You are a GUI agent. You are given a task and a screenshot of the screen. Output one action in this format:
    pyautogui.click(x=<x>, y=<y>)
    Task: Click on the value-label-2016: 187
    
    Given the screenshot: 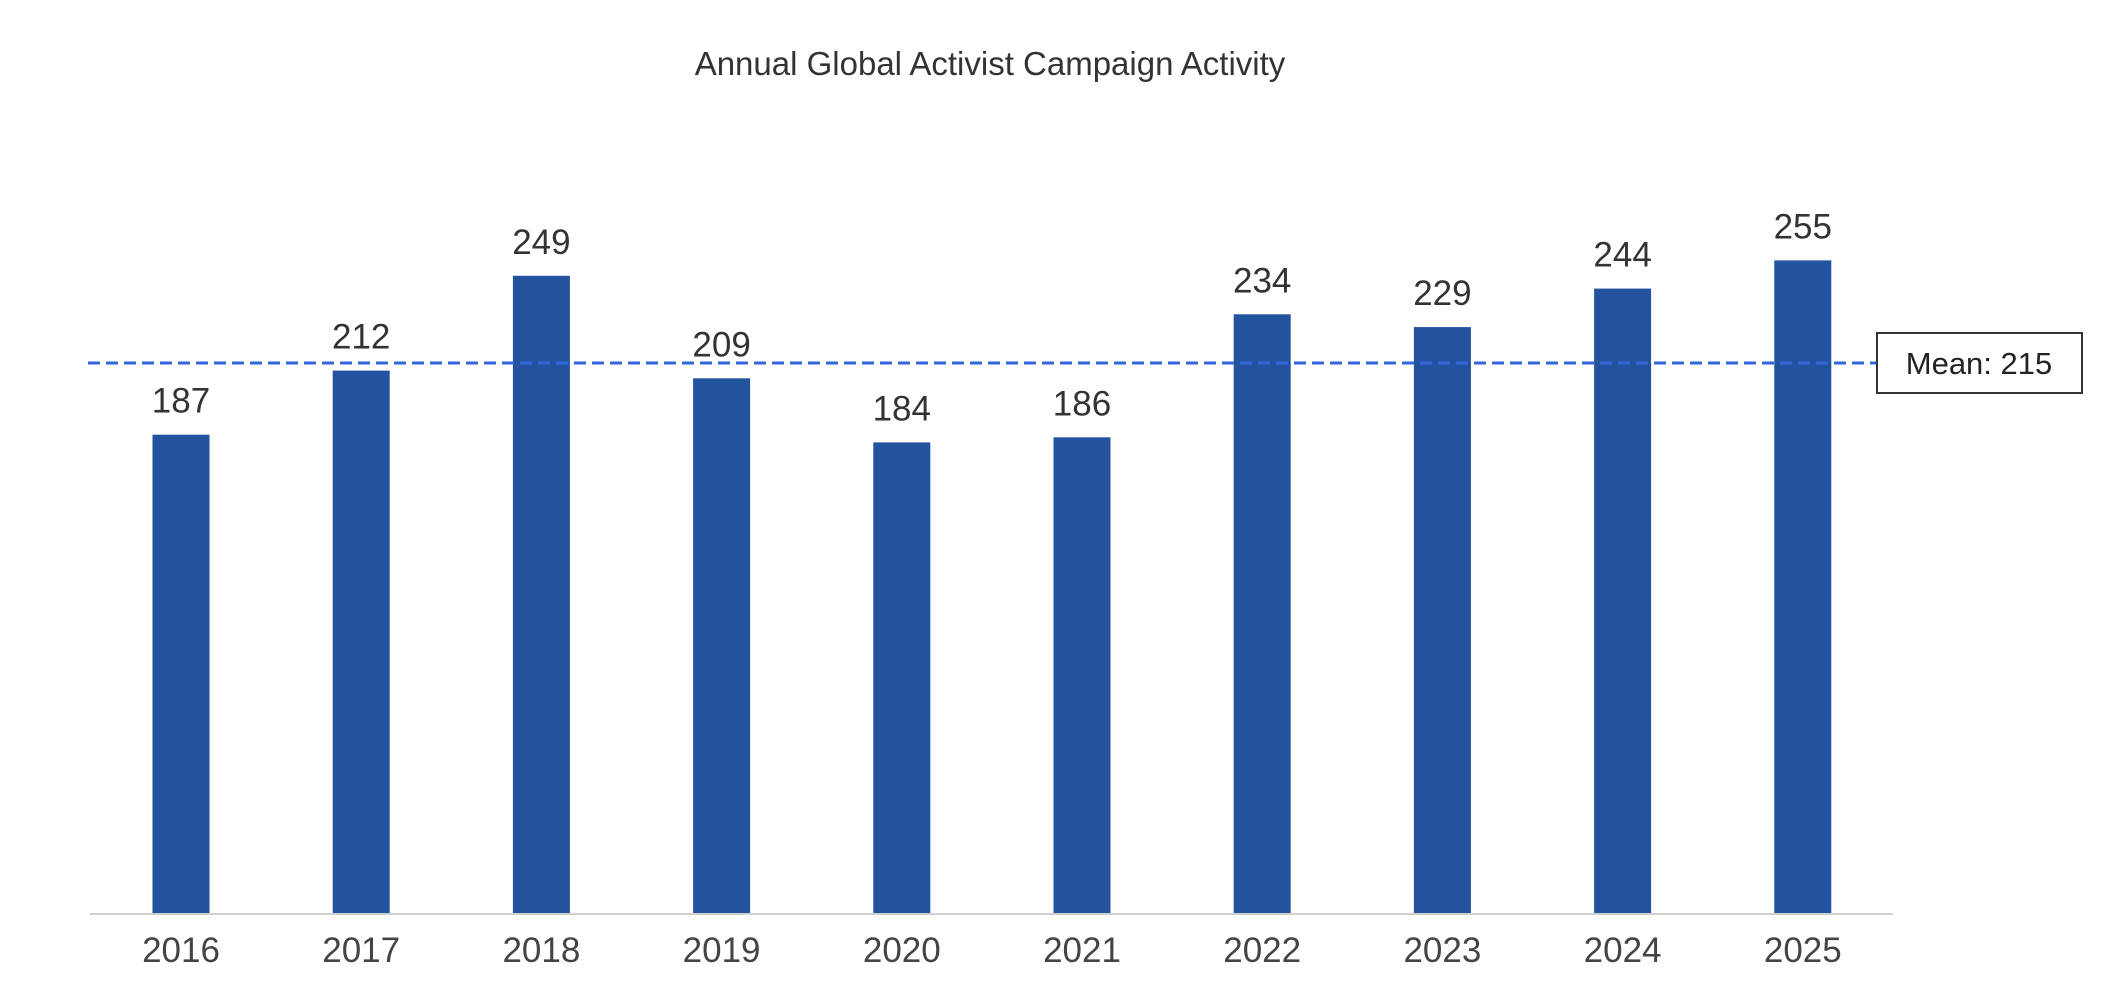 What is the action you would take?
    pyautogui.click(x=181, y=401)
    